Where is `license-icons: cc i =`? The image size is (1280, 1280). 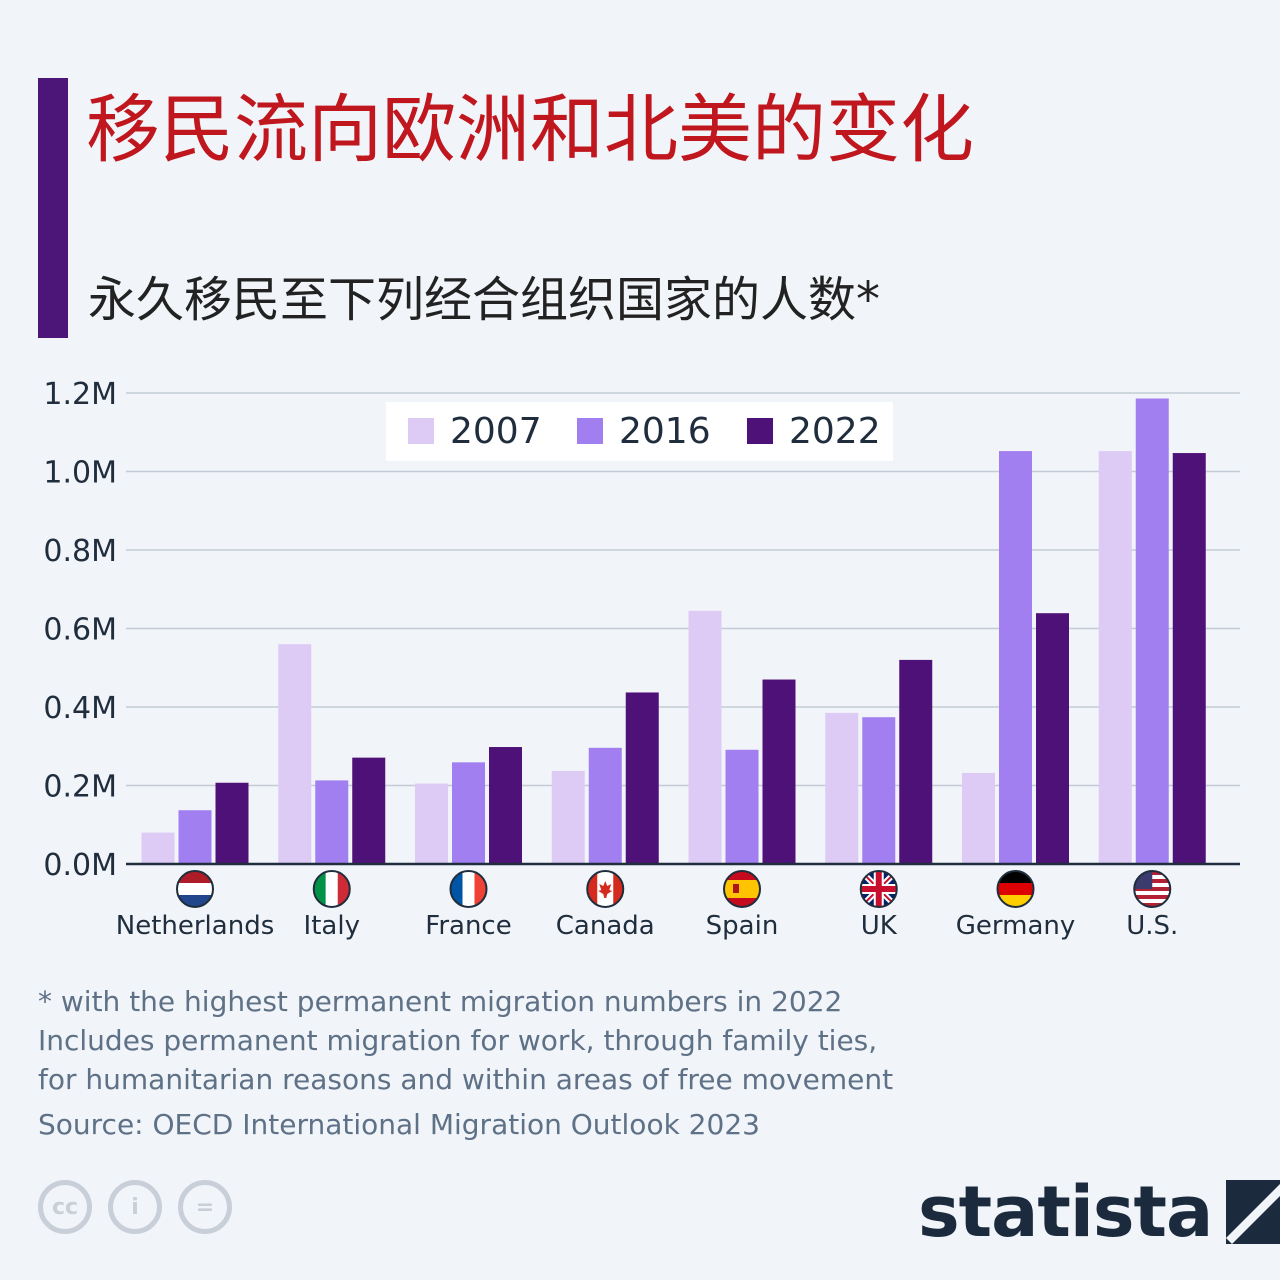 license-icons: cc i = is located at coordinates (135, 1207).